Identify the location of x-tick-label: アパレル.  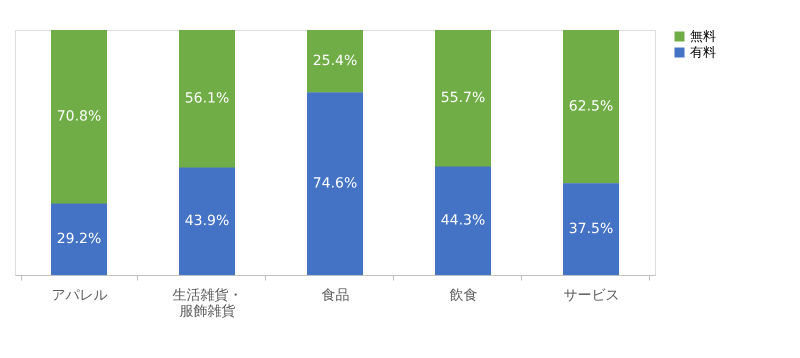
(80, 296).